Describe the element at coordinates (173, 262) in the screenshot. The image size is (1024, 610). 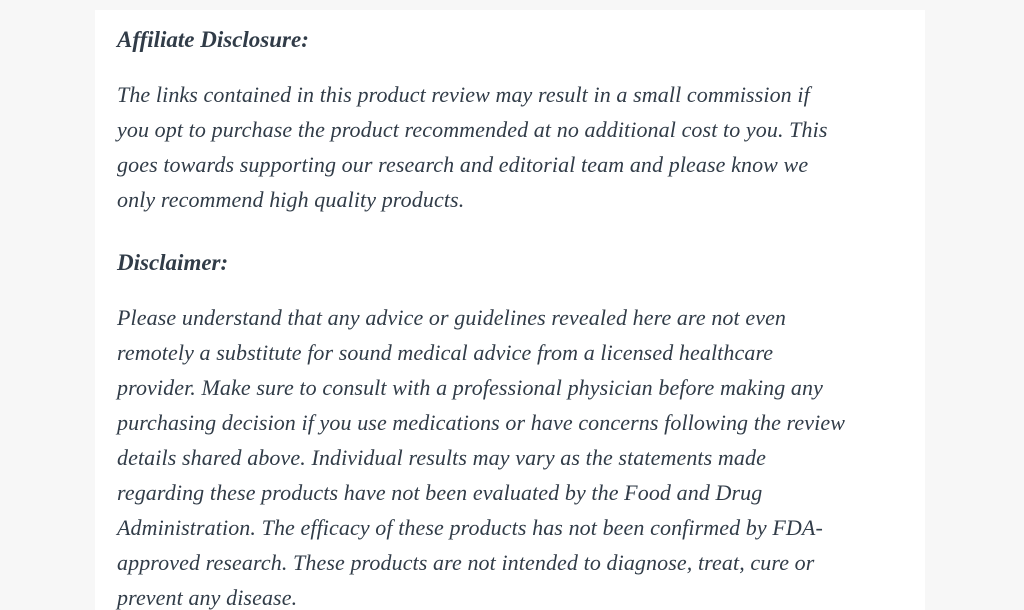
I see `disclaimer-heading: Disclaimer:` at that location.